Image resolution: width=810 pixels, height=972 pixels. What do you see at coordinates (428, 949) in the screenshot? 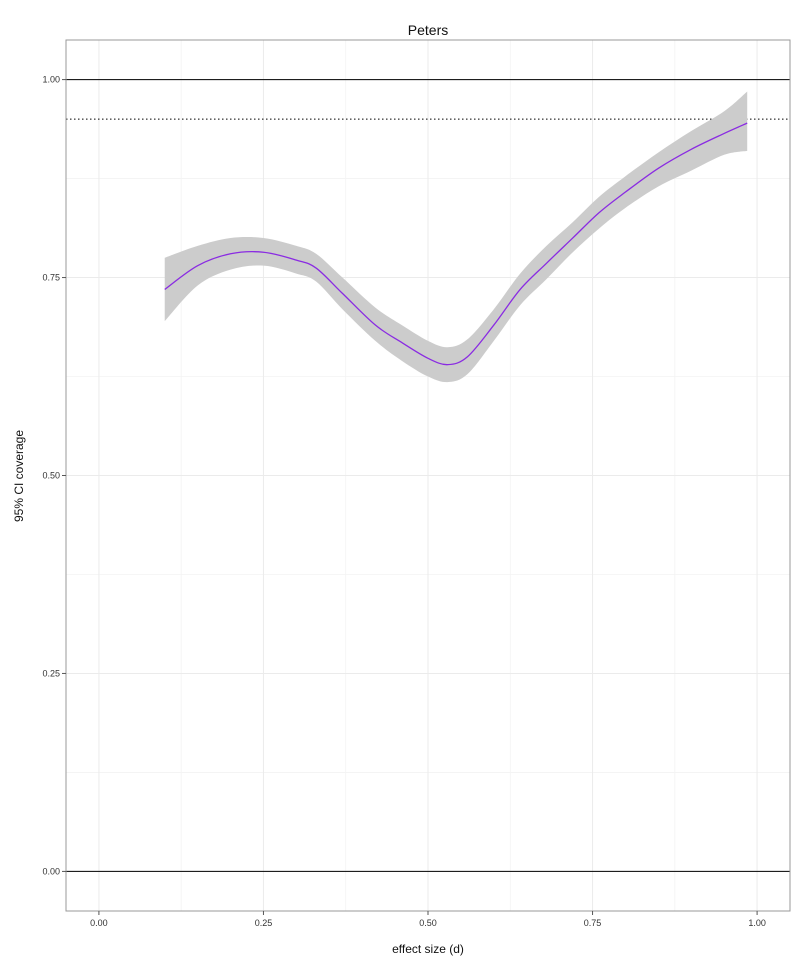
I see `x-axis-label: effect size (d)` at bounding box center [428, 949].